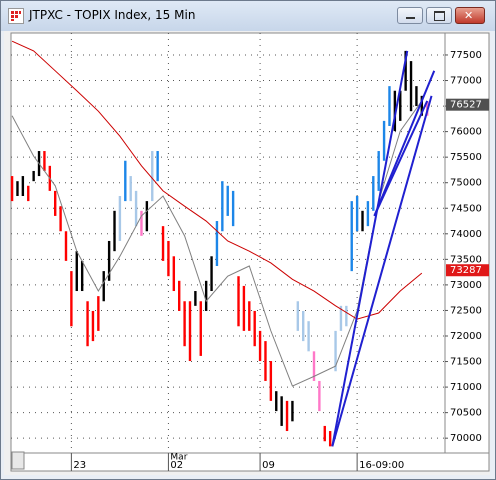 Image resolution: width=496 pixels, height=480 pixels. What do you see at coordinates (250, 462) in the screenshot?
I see `x-axis-area` at bounding box center [250, 462].